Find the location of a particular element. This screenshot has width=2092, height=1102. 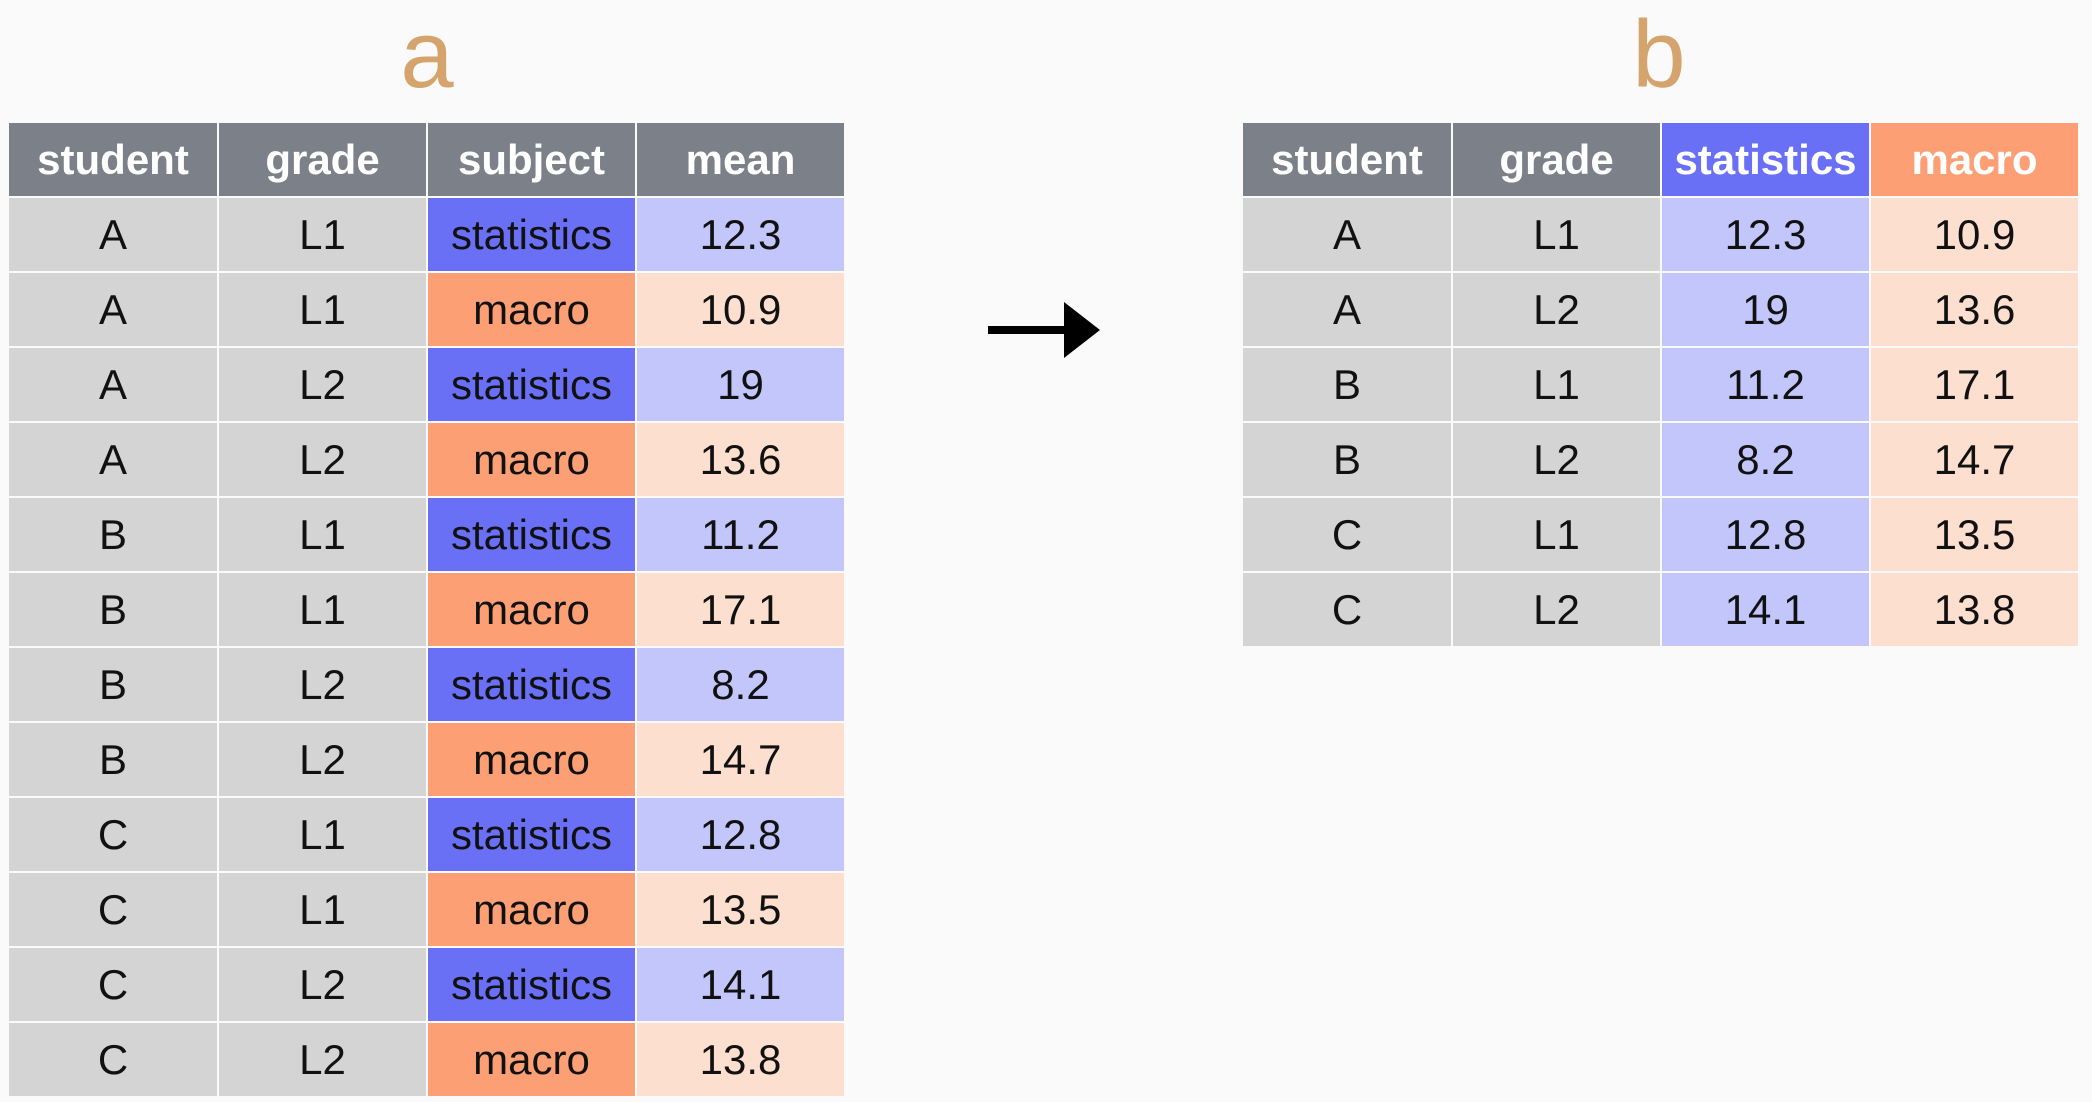

table-row: C L1 12.8 13.5 is located at coordinates (1661, 535).